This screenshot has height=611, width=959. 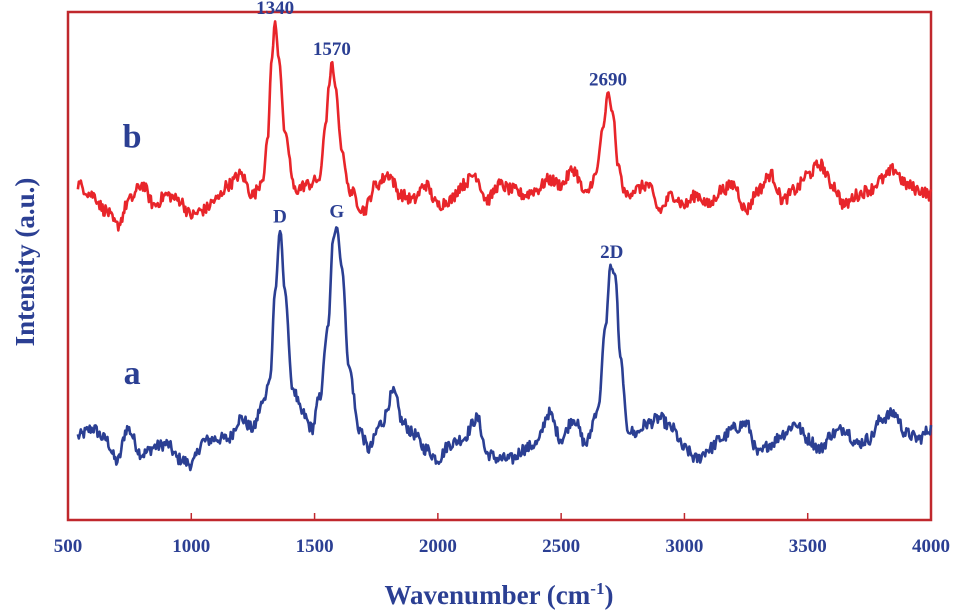 I want to click on series-b-label: b, so click(x=132, y=137).